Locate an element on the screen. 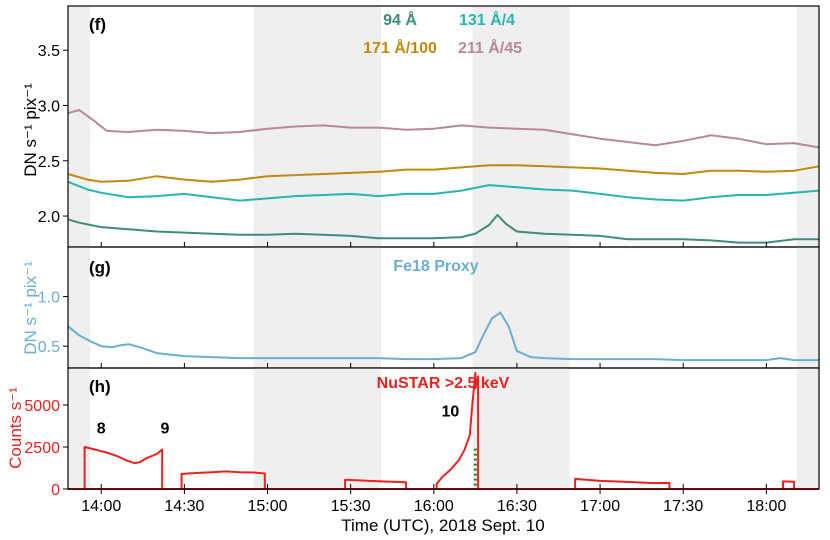 The width and height of the screenshot is (830, 540). legend-131: 131 Å/4 is located at coordinates (487, 19).